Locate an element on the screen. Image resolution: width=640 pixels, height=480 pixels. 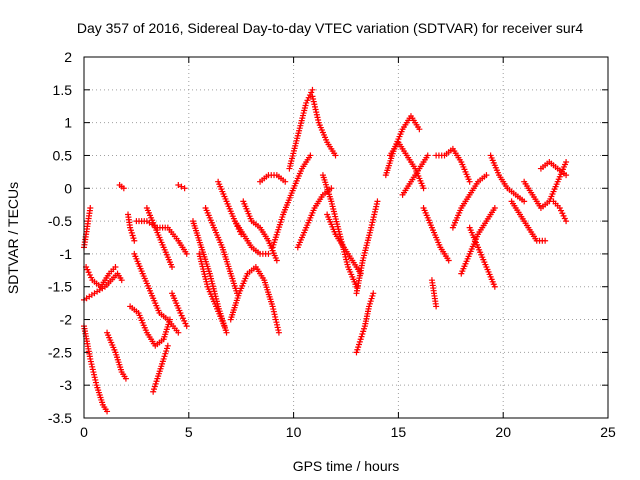
y-tick-label: 0 is located at coordinates (68, 188).